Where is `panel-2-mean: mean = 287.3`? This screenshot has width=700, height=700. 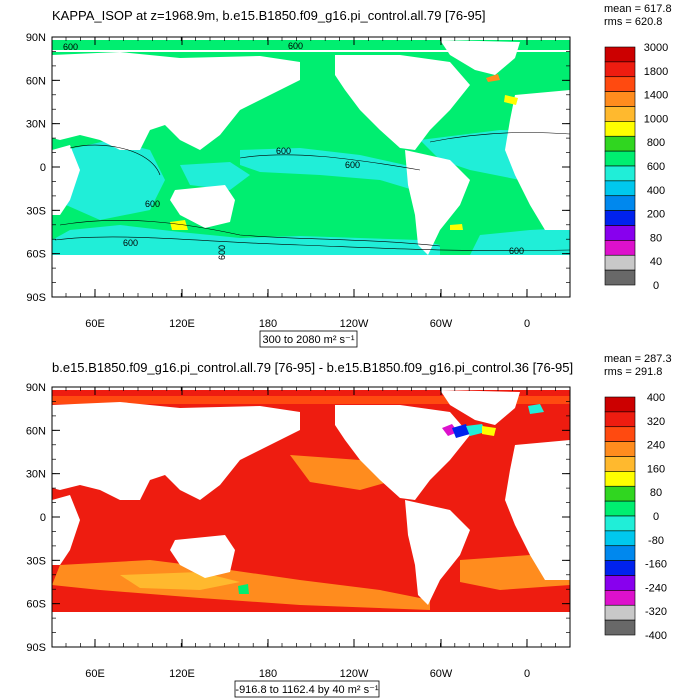 panel-2-mean: mean = 287.3 is located at coordinates (638, 359).